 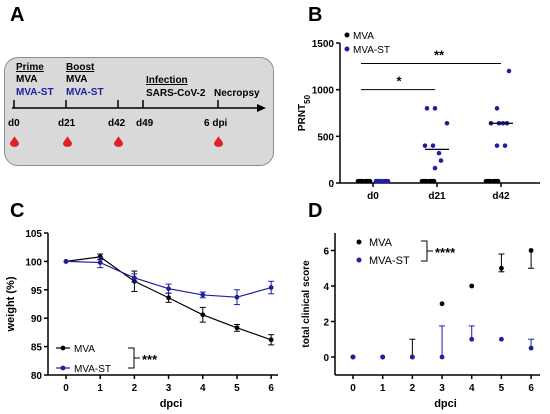 What do you see at coordinates (150, 359) in the screenshot?
I see `significance-label: ***` at bounding box center [150, 359].